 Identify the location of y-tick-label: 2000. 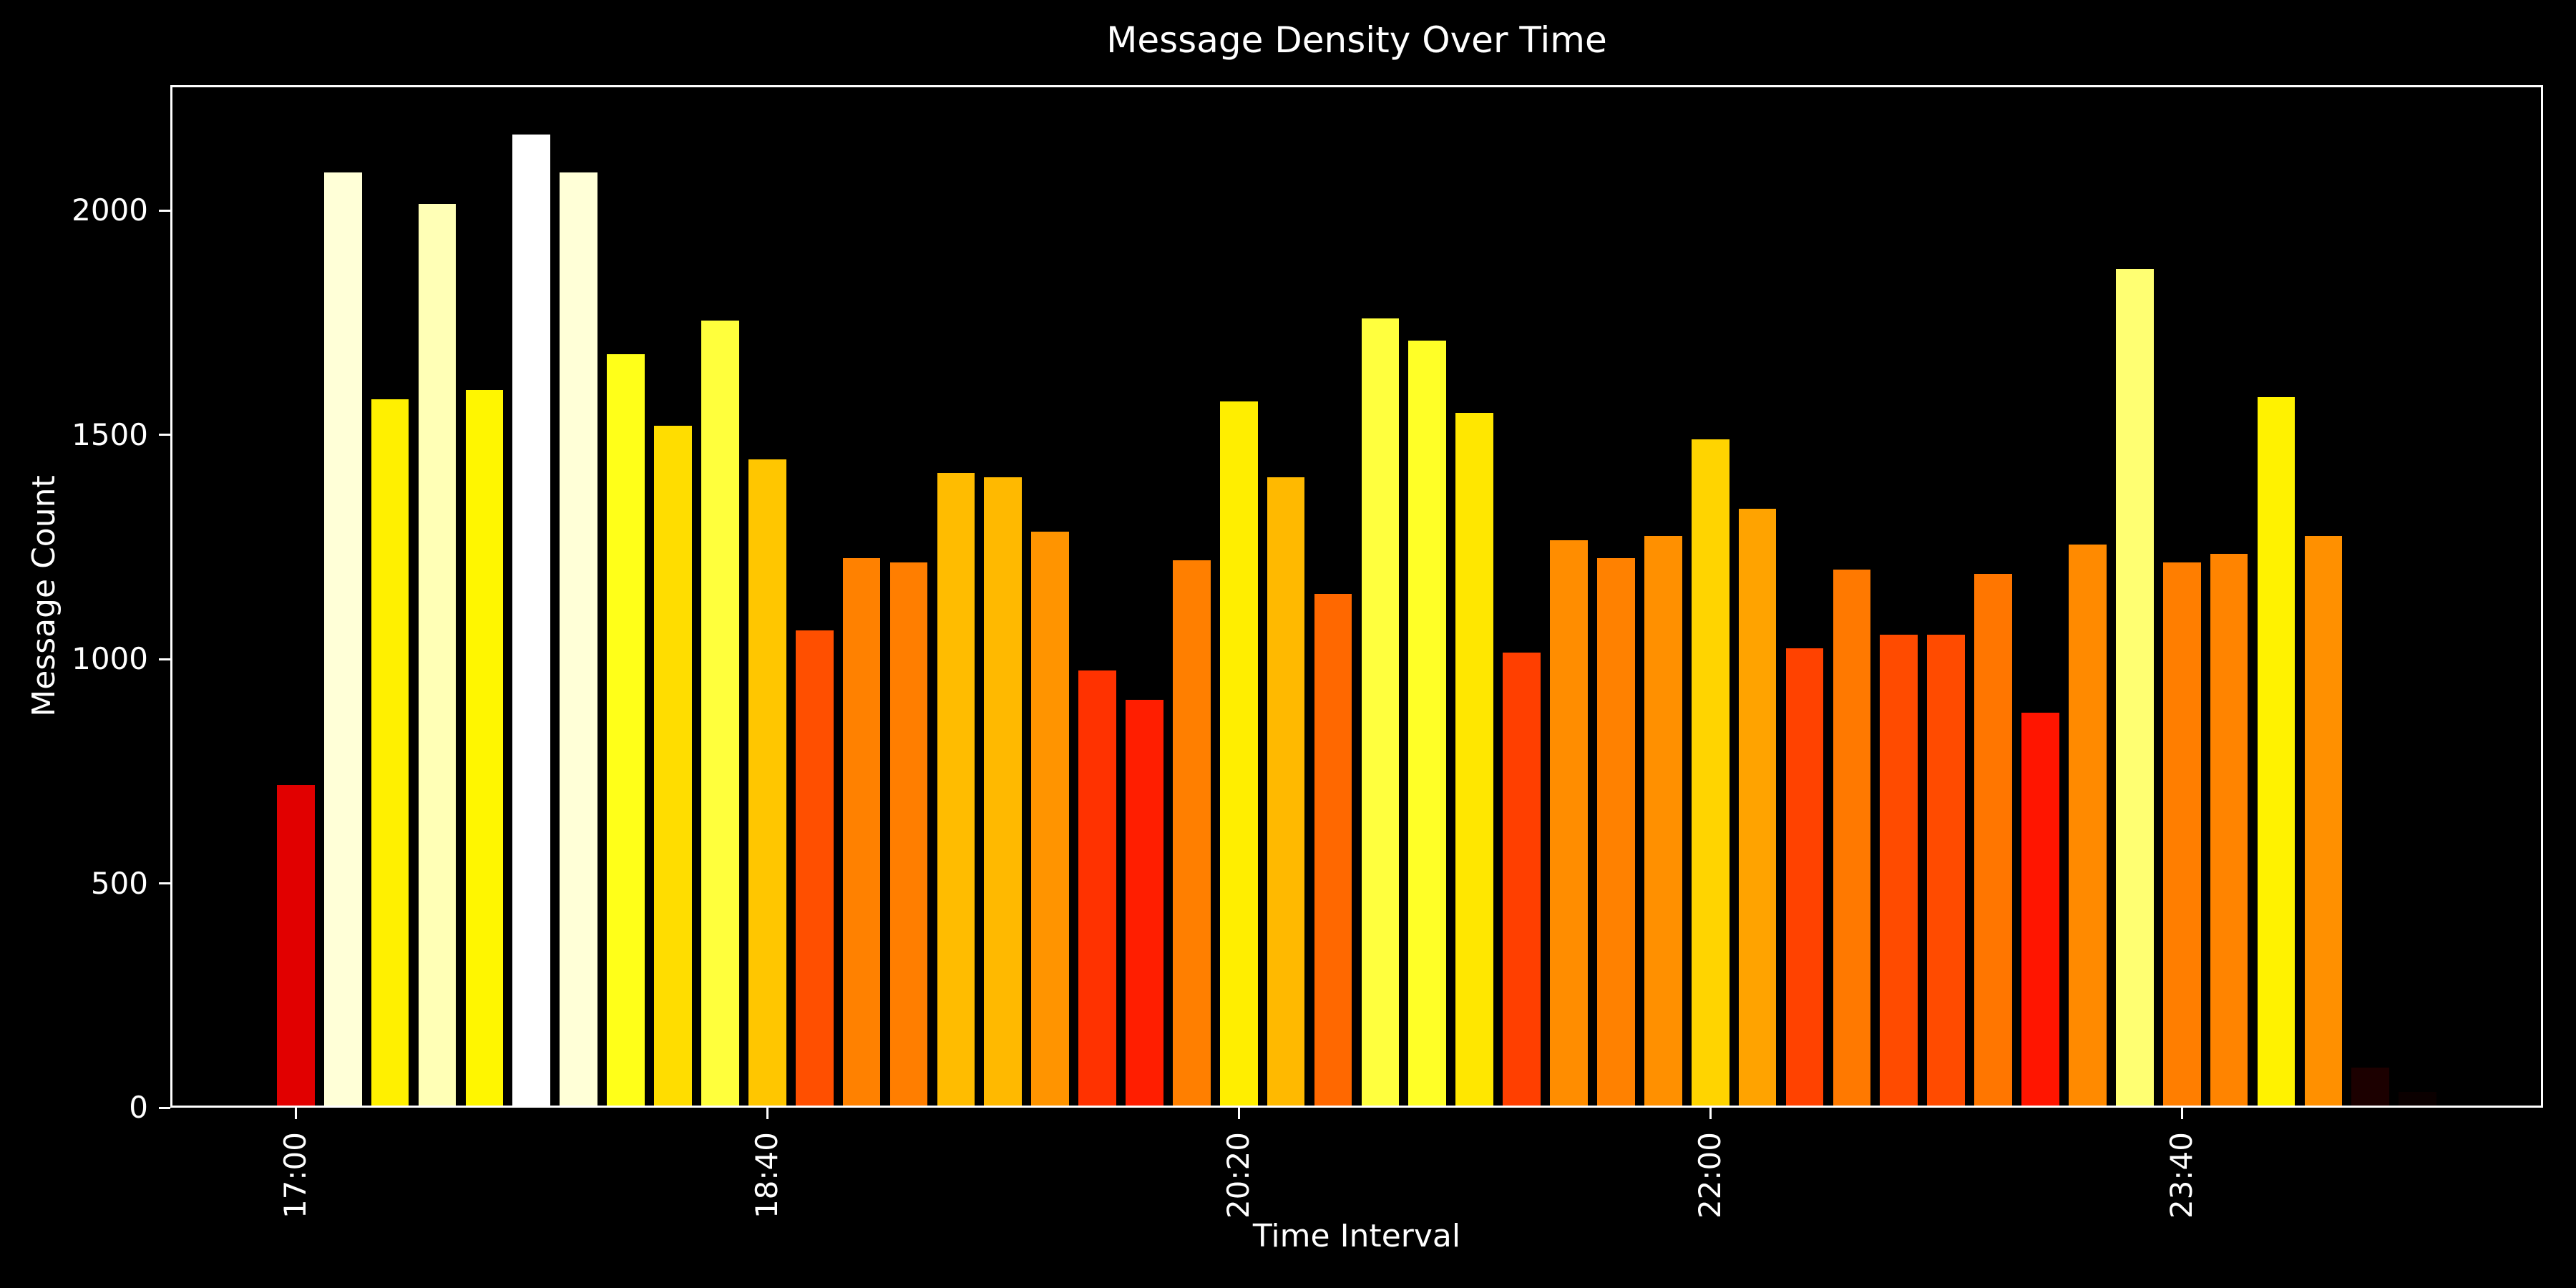
(110, 210).